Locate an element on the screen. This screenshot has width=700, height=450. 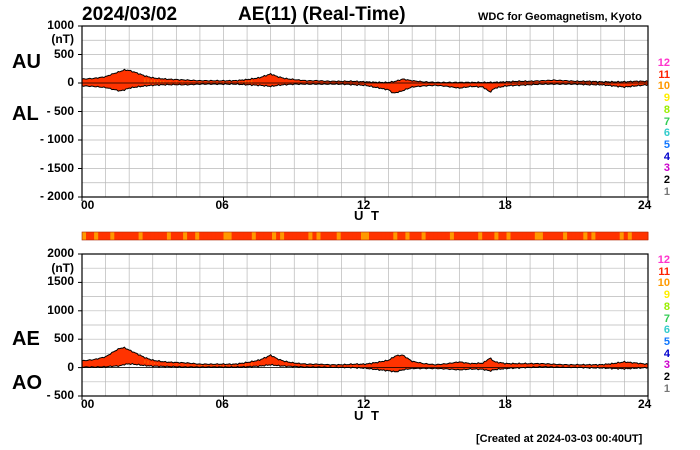
station-count-label: 6 is located at coordinates (666, 330).